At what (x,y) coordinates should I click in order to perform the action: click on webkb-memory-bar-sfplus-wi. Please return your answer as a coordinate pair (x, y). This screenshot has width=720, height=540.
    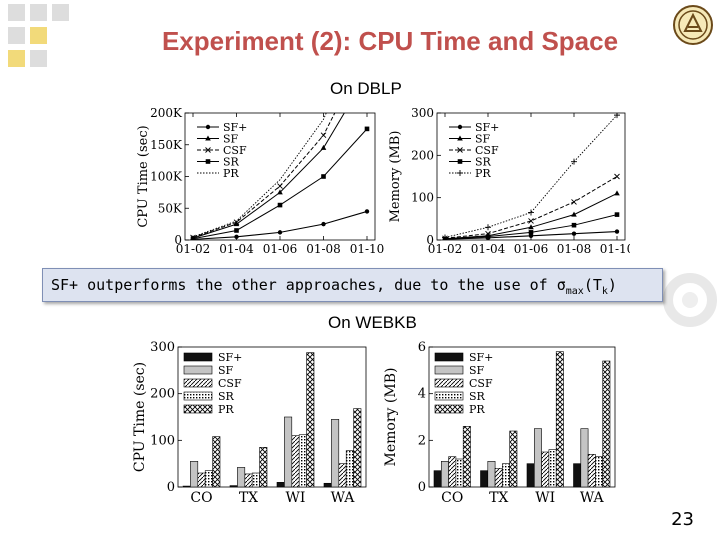
    Looking at the image, I should click on (530, 475).